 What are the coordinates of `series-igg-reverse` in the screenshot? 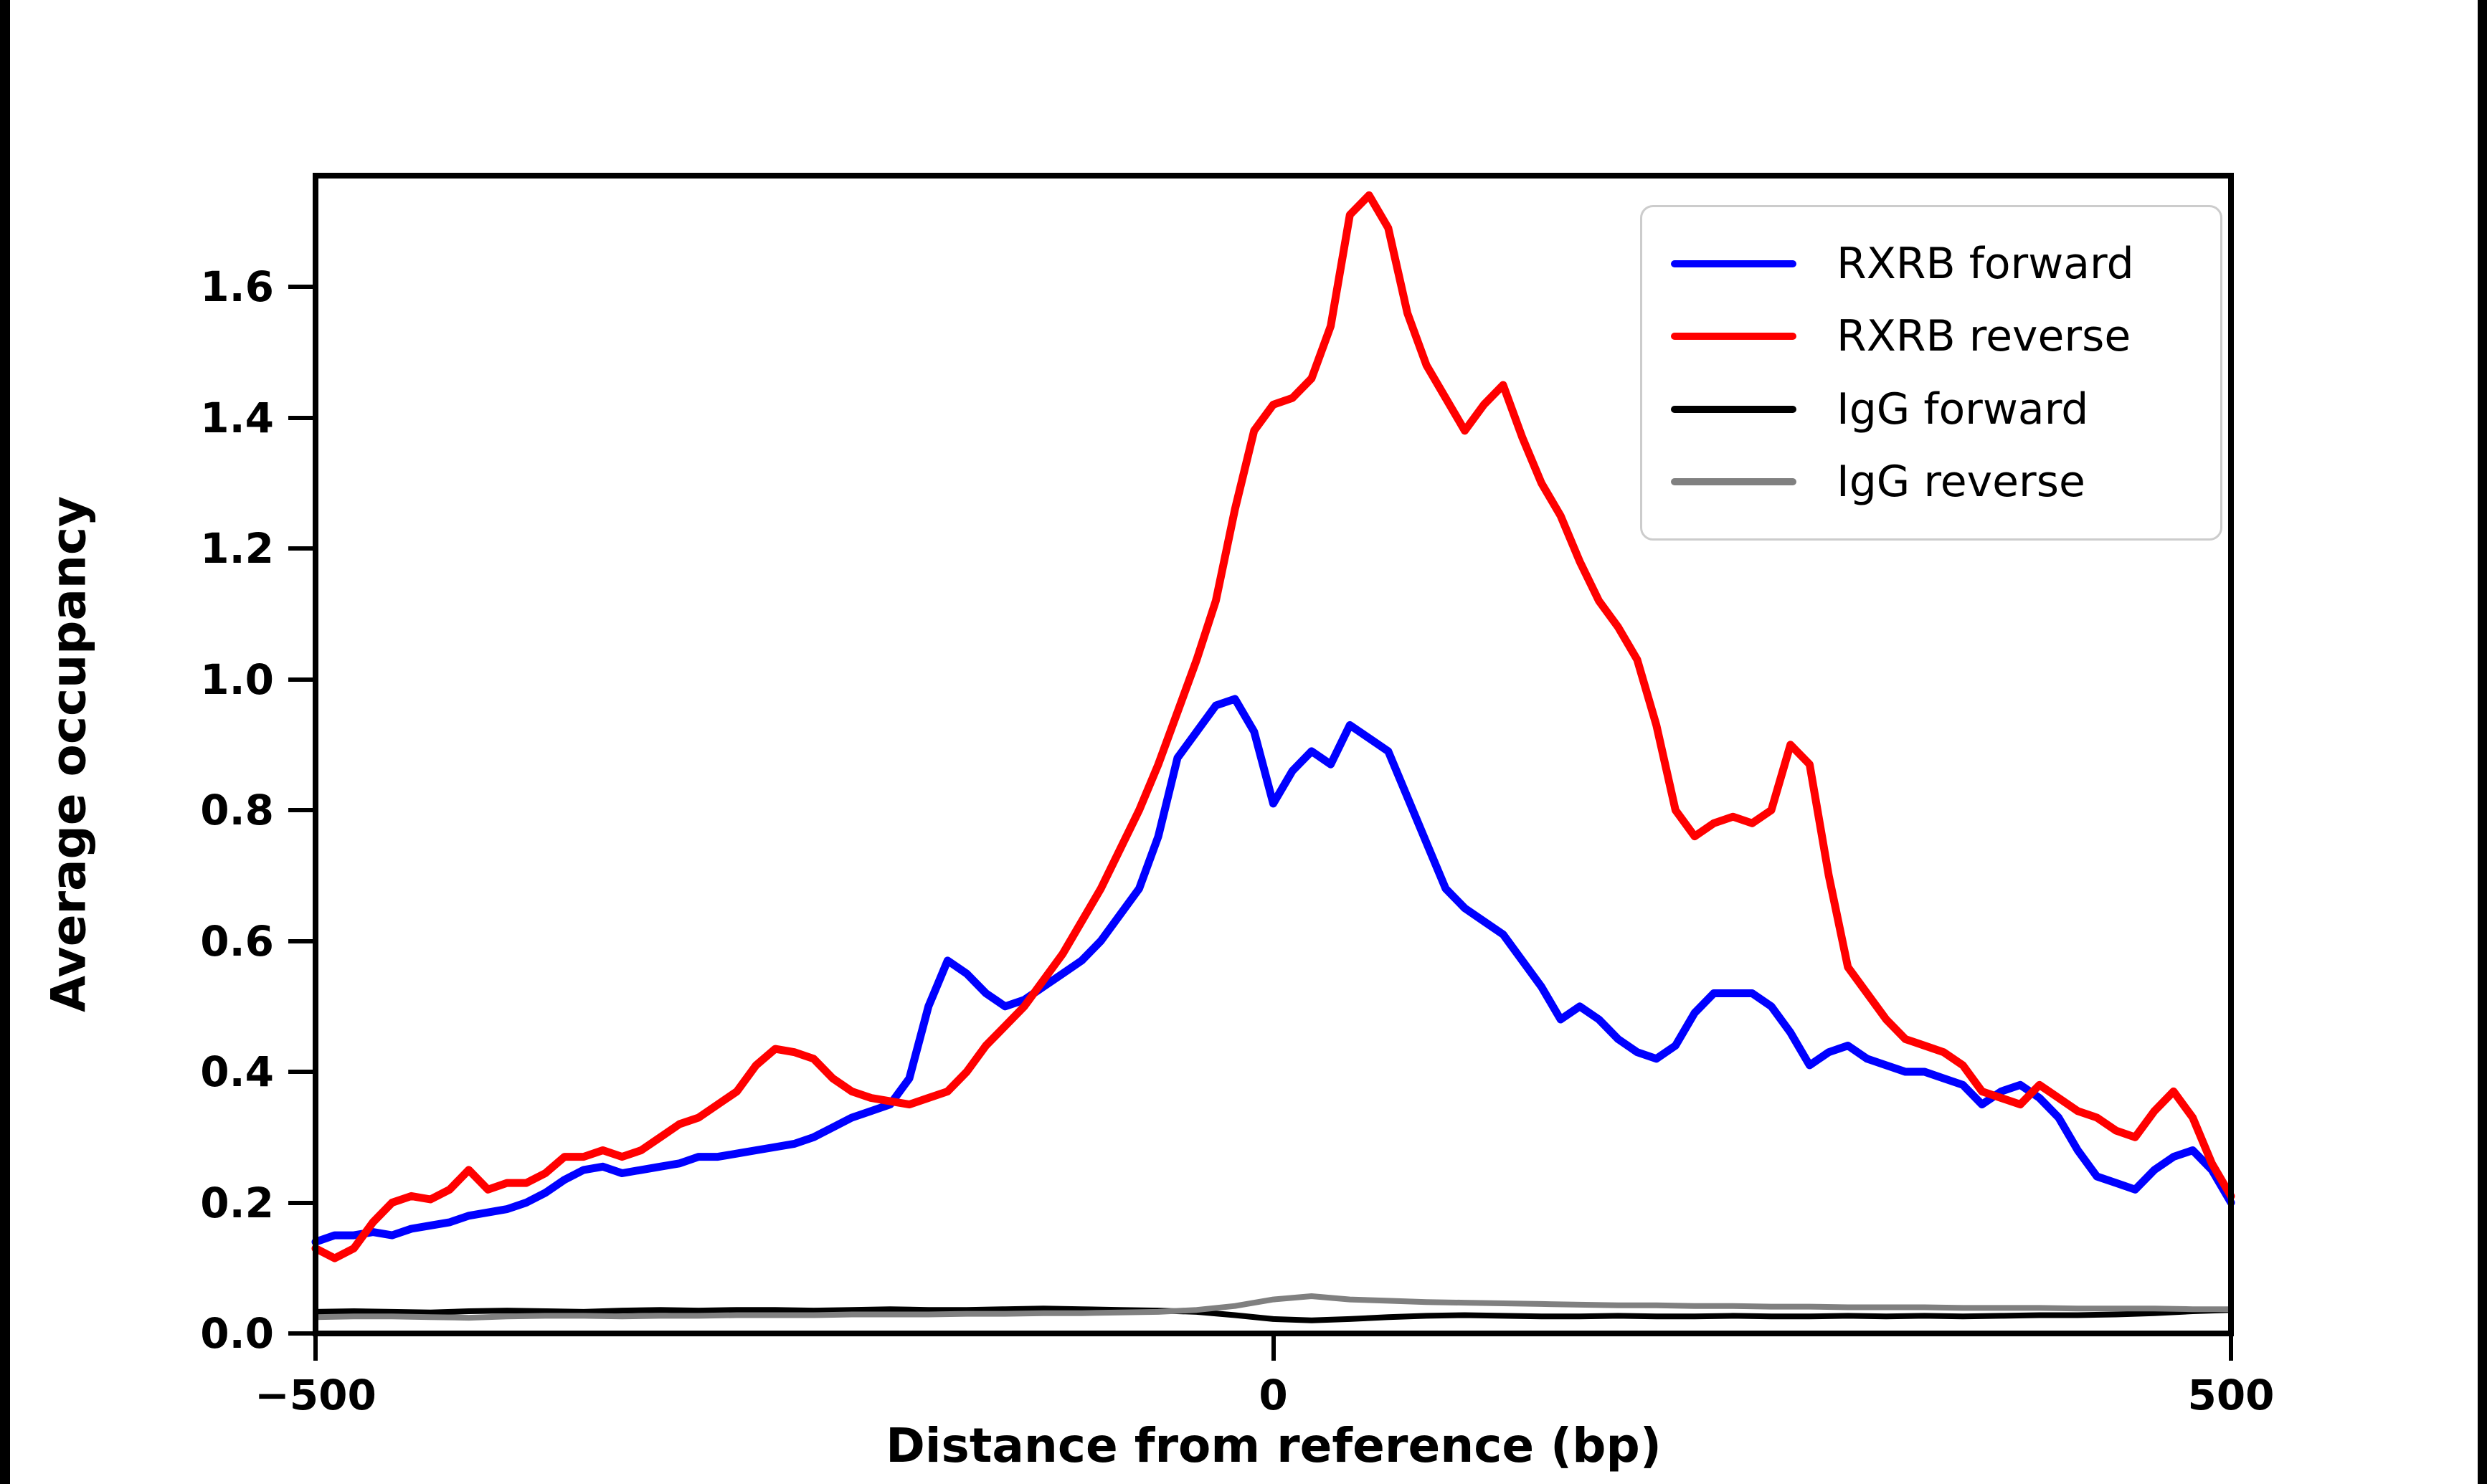 It's located at (1273, 1307).